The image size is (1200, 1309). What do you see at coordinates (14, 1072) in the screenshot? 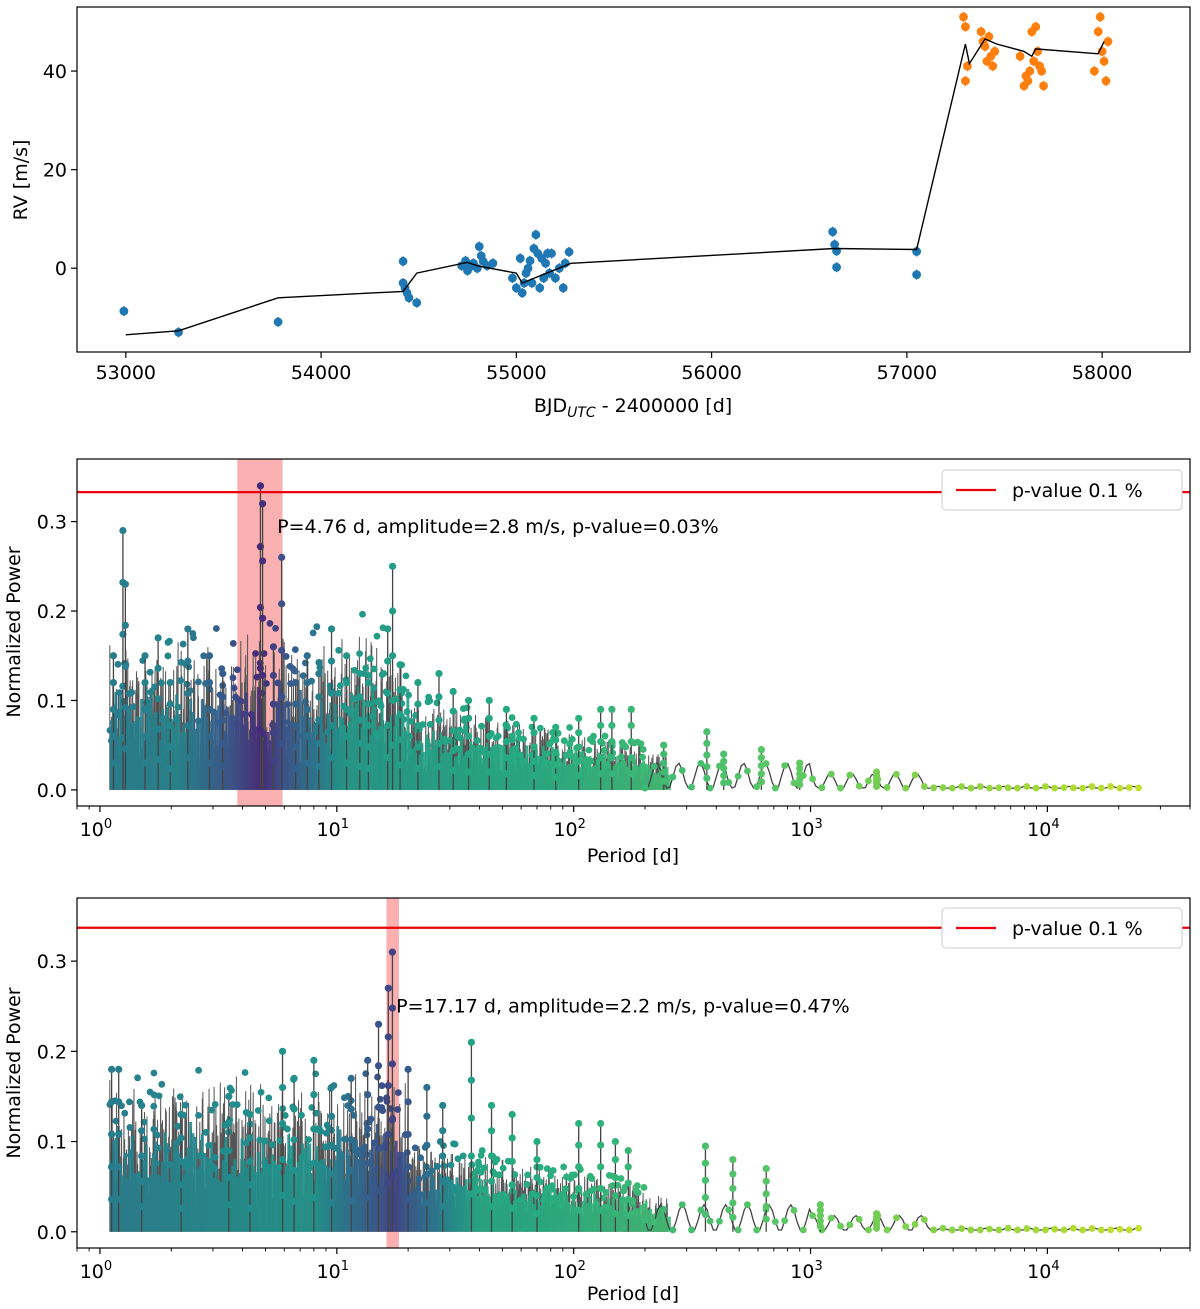
I see `periodogram-2-y-label: Normalized Power` at bounding box center [14, 1072].